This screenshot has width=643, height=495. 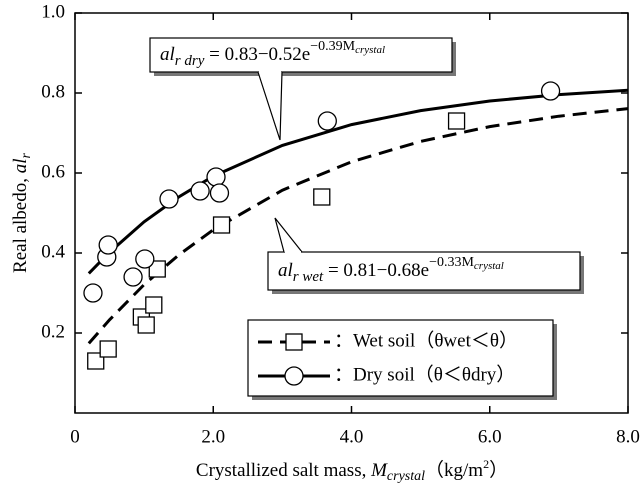 What do you see at coordinates (424, 374) in the screenshot?
I see `legend-label: ：Dry soil（θ＜θdry）` at bounding box center [424, 374].